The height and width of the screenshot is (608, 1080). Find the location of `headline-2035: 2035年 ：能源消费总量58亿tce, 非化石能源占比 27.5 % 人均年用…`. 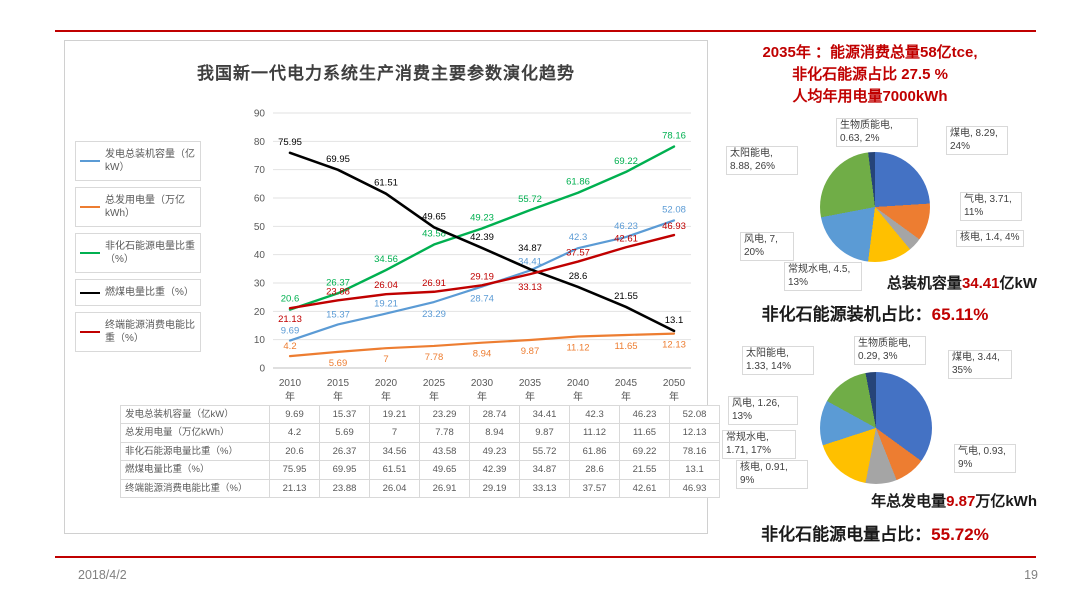

headline-2035: 2035年 ：能源消费总量58亿tce, 非化石能源占比 27.5 % 人均年用… is located at coordinates (870, 74).